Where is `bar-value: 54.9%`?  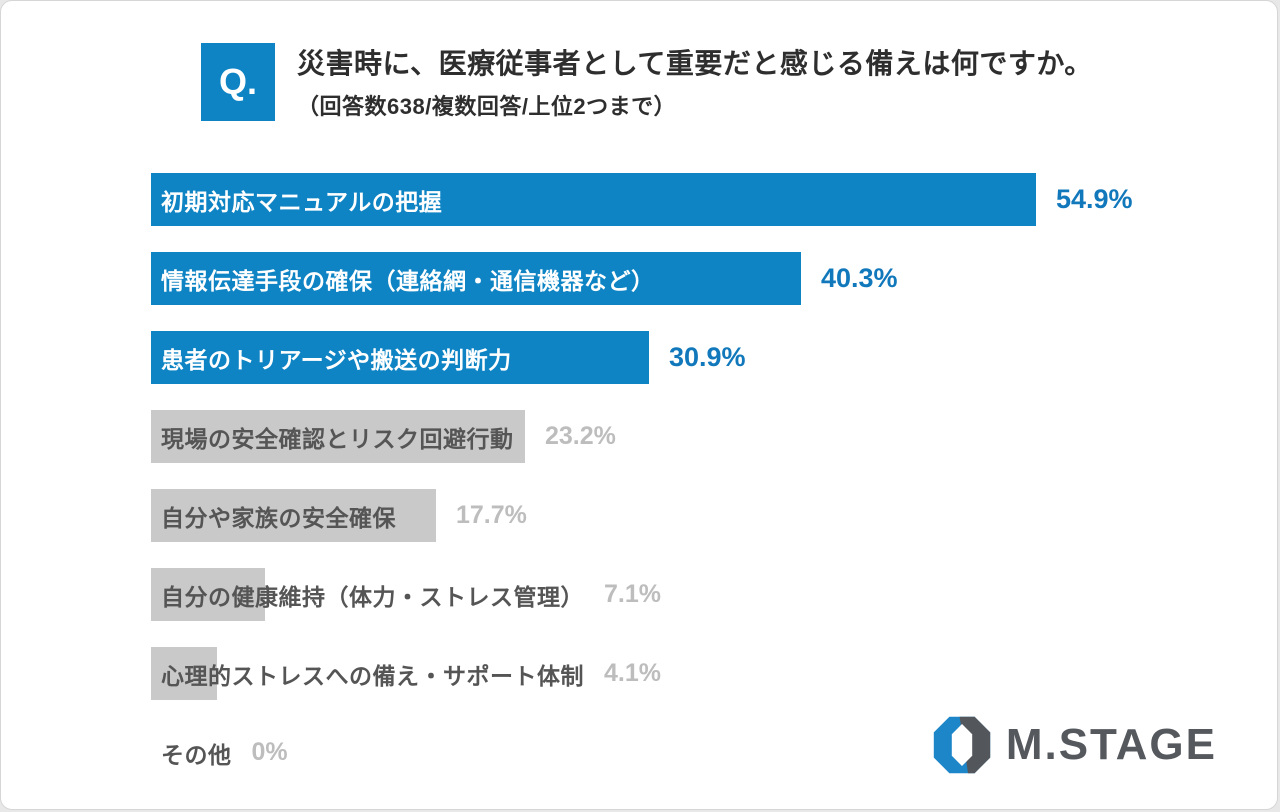
bar-value: 54.9% is located at coordinates (1094, 199).